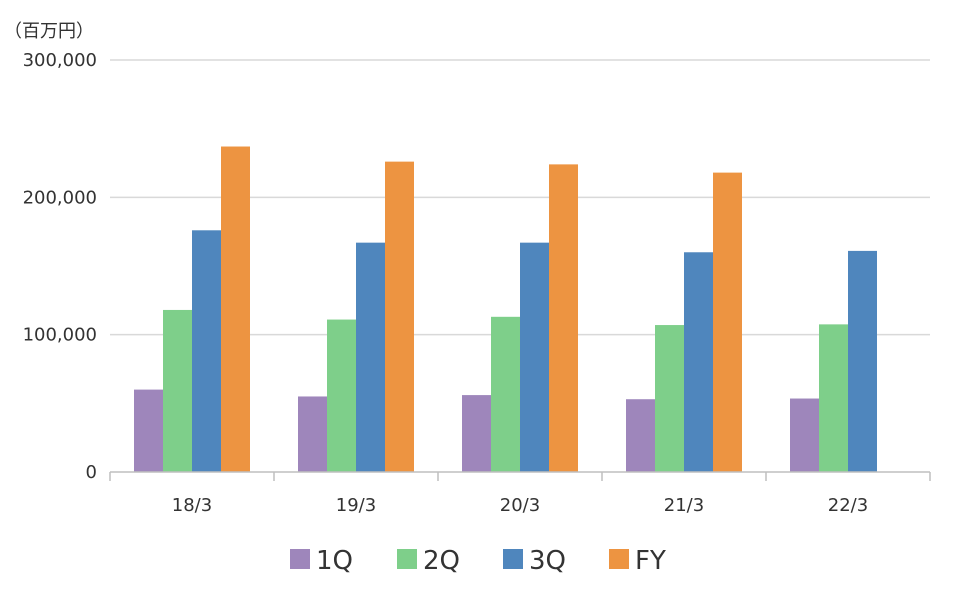  Describe the element at coordinates (513, 559) in the screenshot. I see `legend-swatch-3q` at that location.